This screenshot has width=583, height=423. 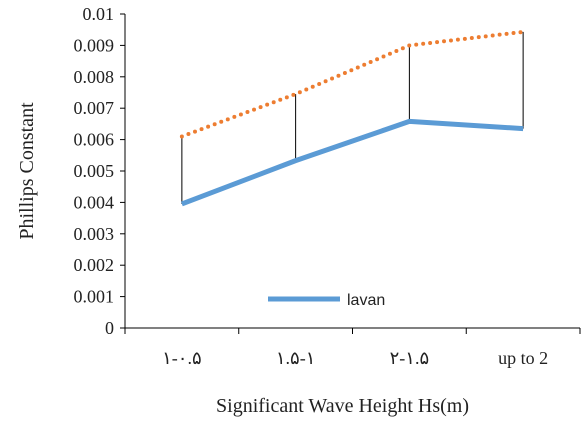 I want to click on y-tick-label: 0, so click(x=109, y=328).